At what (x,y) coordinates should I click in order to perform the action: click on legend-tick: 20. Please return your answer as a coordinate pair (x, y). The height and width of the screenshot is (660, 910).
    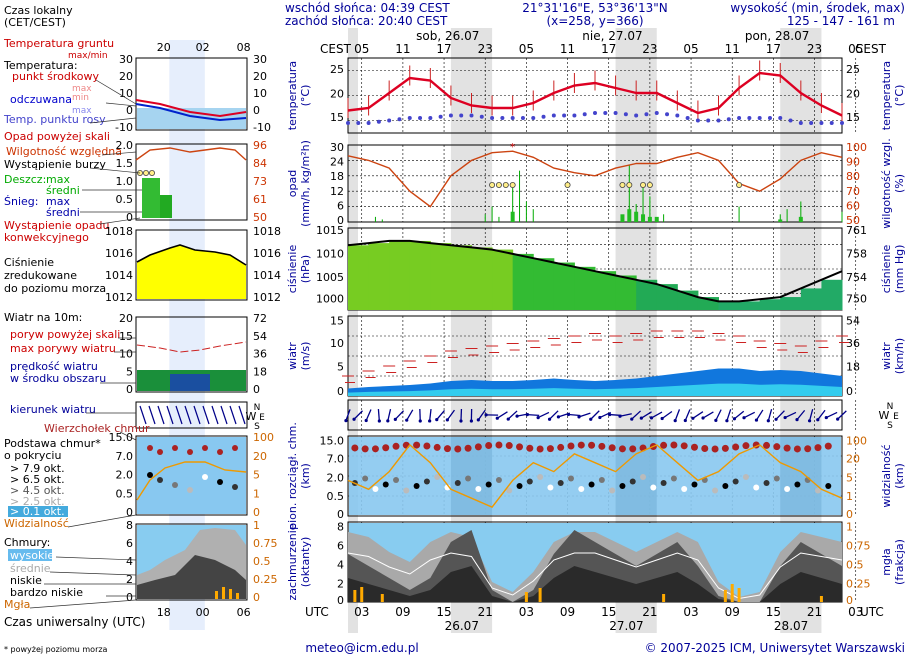
    Looking at the image, I should click on (126, 76).